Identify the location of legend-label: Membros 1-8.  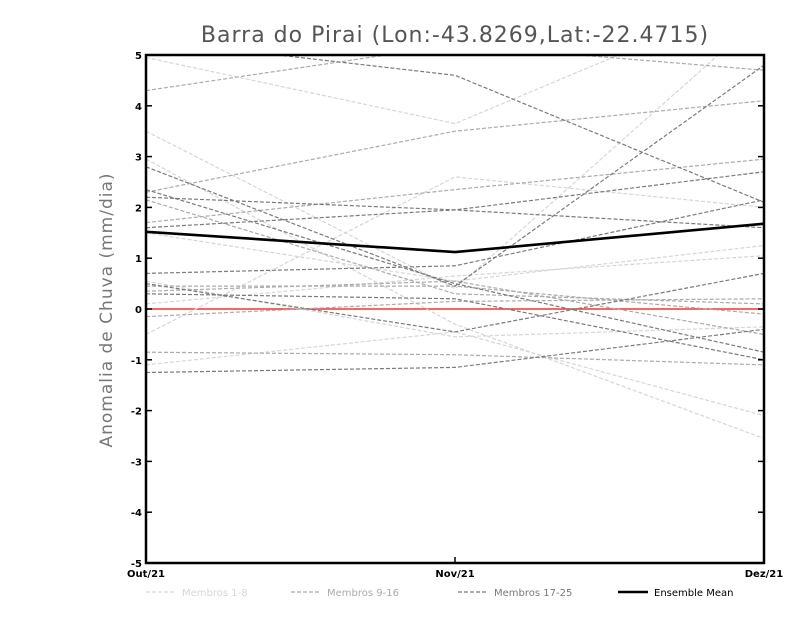
(215, 593).